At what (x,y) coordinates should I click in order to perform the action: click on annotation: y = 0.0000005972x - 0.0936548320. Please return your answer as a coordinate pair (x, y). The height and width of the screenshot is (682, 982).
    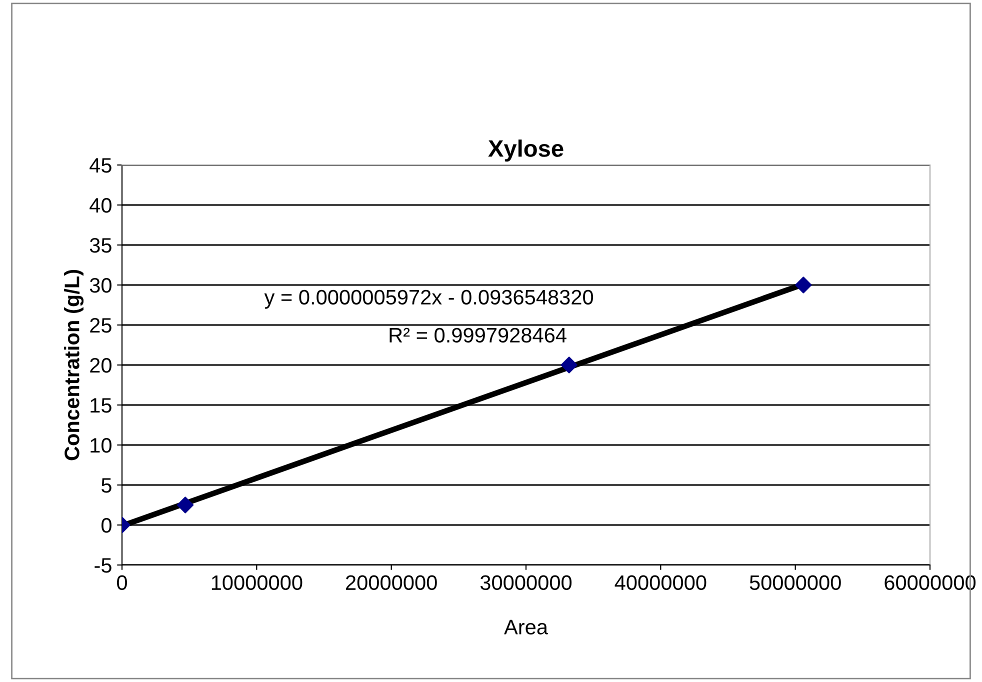
    Looking at the image, I should click on (429, 299).